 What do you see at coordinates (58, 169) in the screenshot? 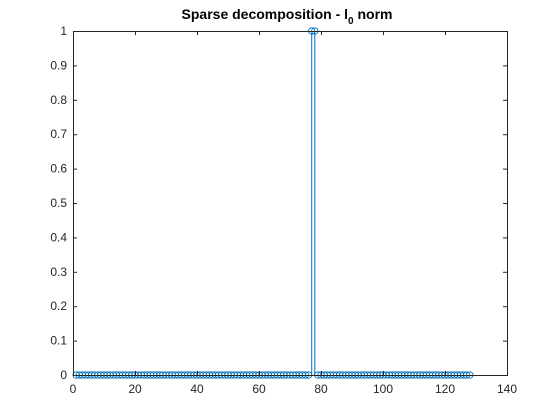
I see `y-tick-label: 0.6` at bounding box center [58, 169].